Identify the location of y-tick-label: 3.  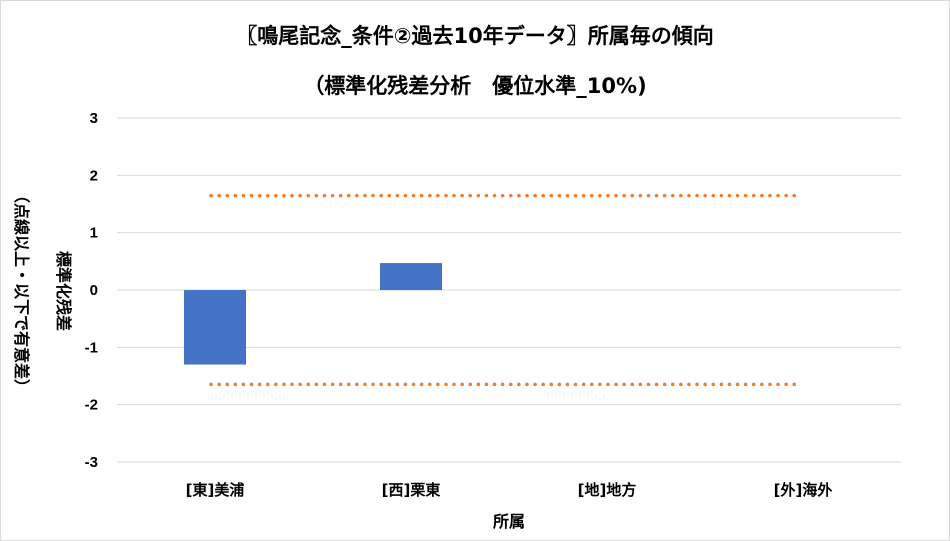
(94, 118).